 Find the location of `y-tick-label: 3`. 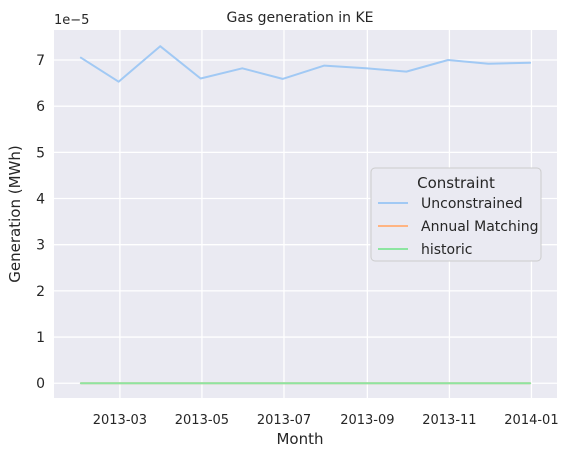

y-tick-label: 3 is located at coordinates (40, 246).